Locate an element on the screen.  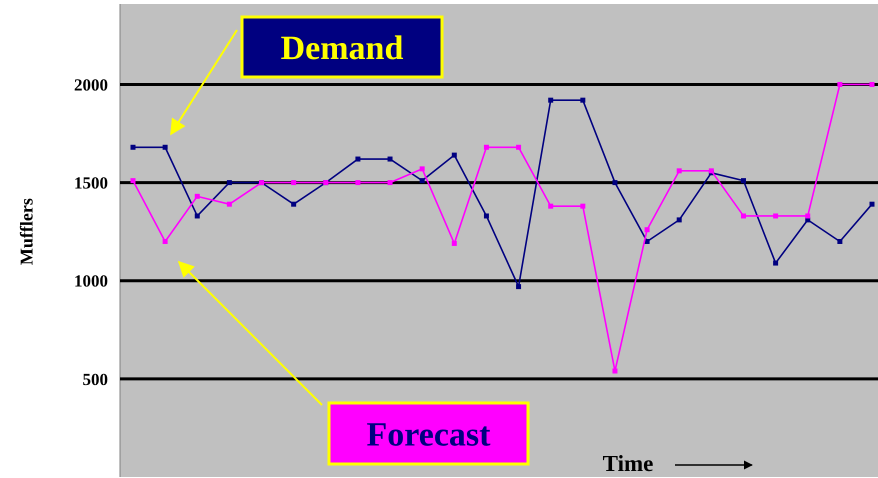
y-tick-label: 1500 is located at coordinates (91, 183).